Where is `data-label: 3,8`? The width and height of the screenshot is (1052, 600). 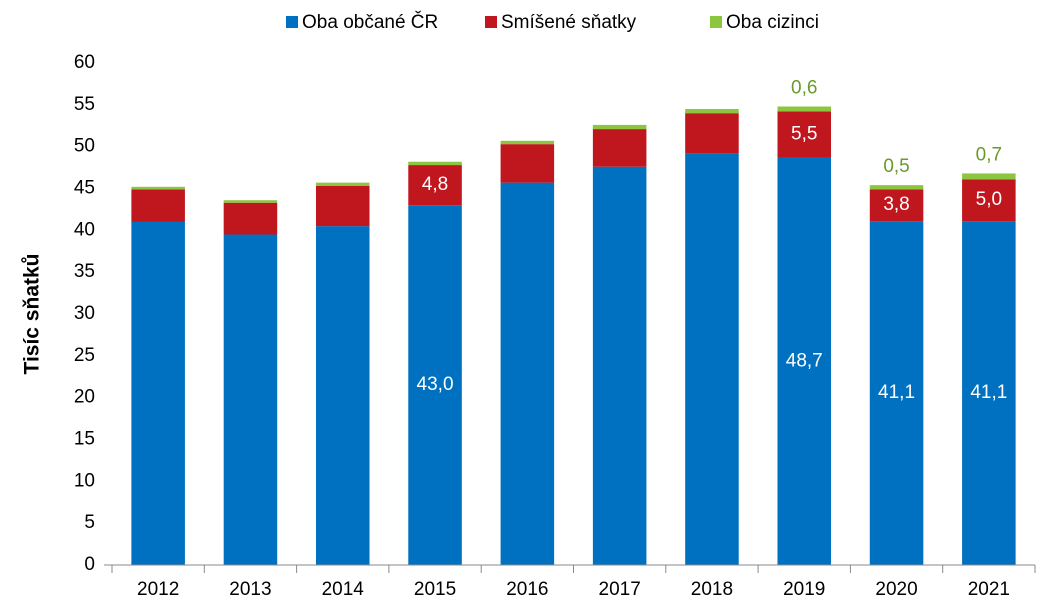
data-label: 3,8 is located at coordinates (896, 204).